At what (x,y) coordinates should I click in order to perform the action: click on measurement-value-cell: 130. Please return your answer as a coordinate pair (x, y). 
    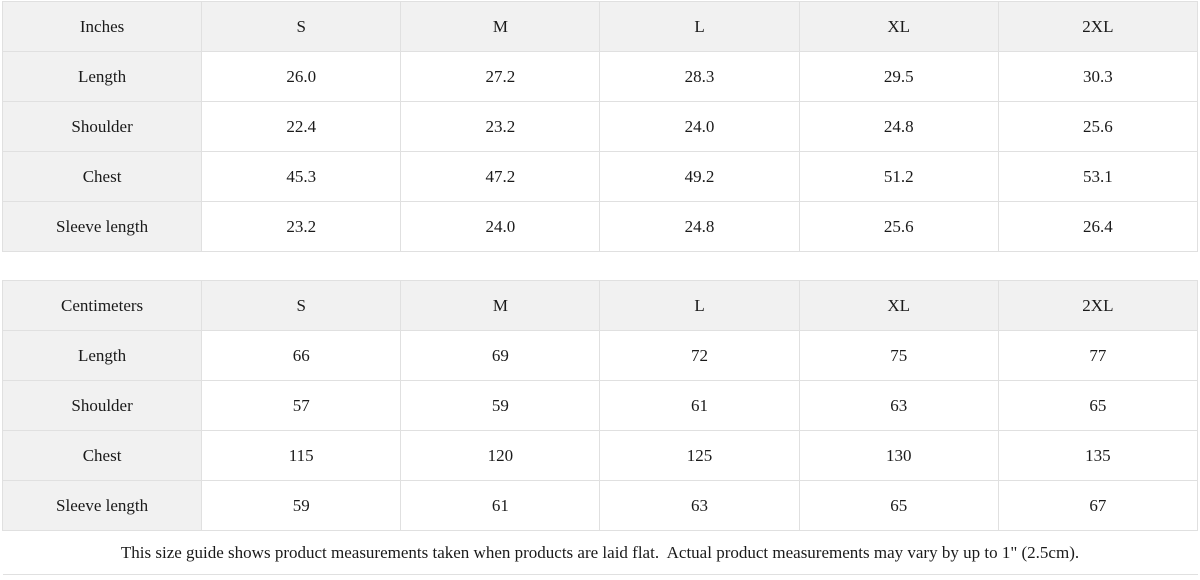
    Looking at the image, I should click on (898, 455).